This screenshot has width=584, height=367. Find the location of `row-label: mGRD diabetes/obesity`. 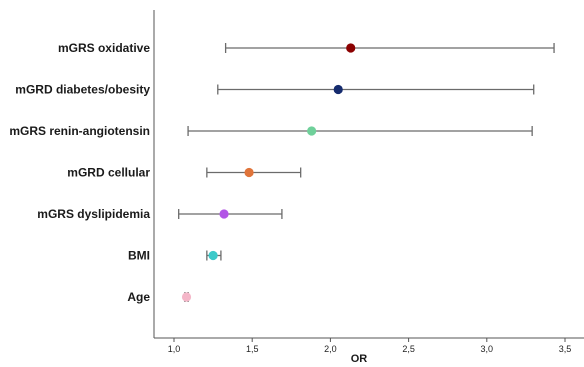

row-label: mGRD diabetes/obesity is located at coordinates (82, 90).